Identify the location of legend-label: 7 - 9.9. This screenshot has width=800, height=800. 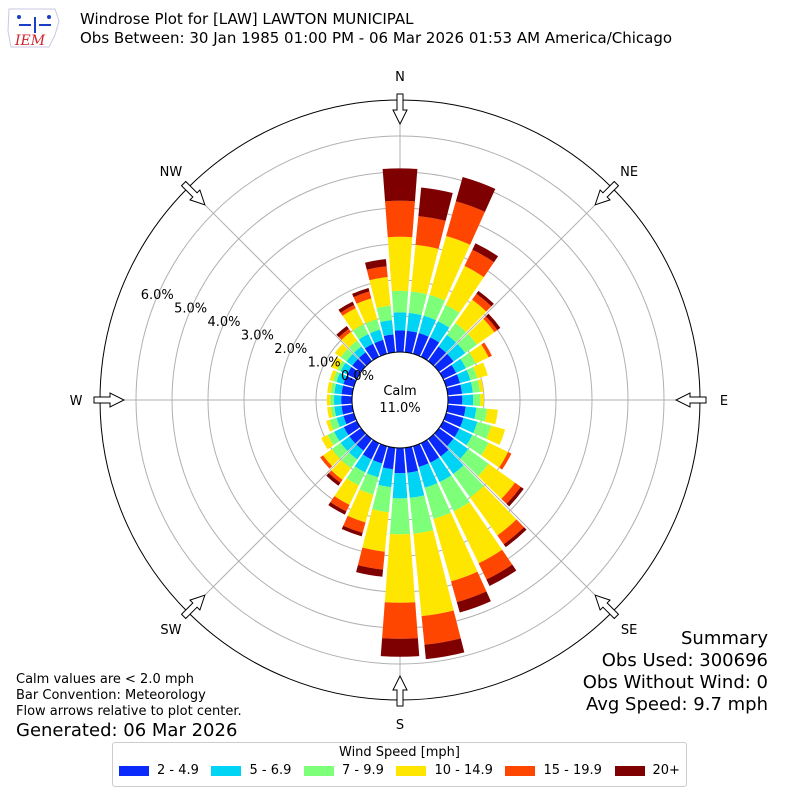
(362, 770).